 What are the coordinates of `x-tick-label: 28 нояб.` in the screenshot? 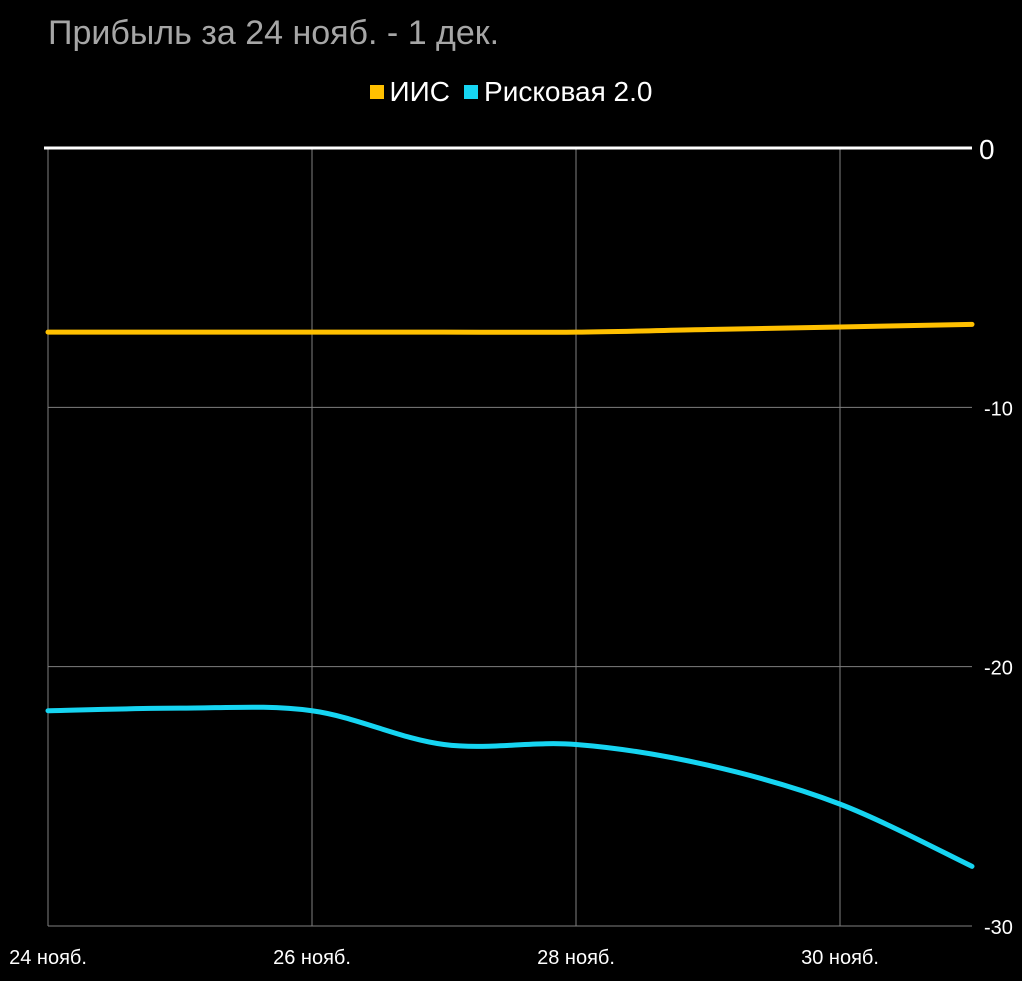 It's located at (576, 958).